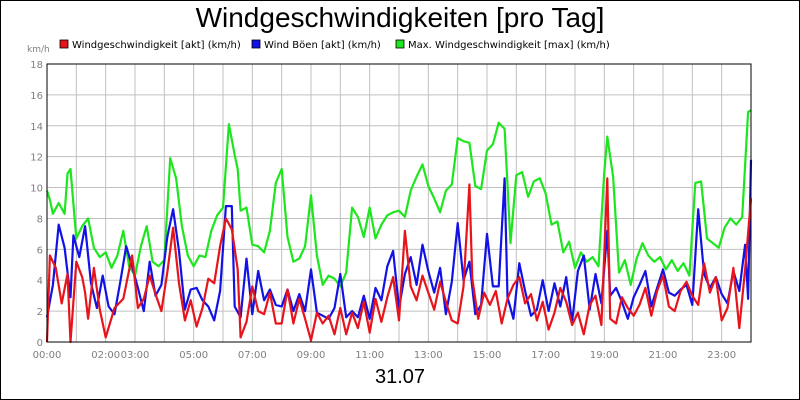  I want to click on x-tick-label: 02:00, so click(105, 355).